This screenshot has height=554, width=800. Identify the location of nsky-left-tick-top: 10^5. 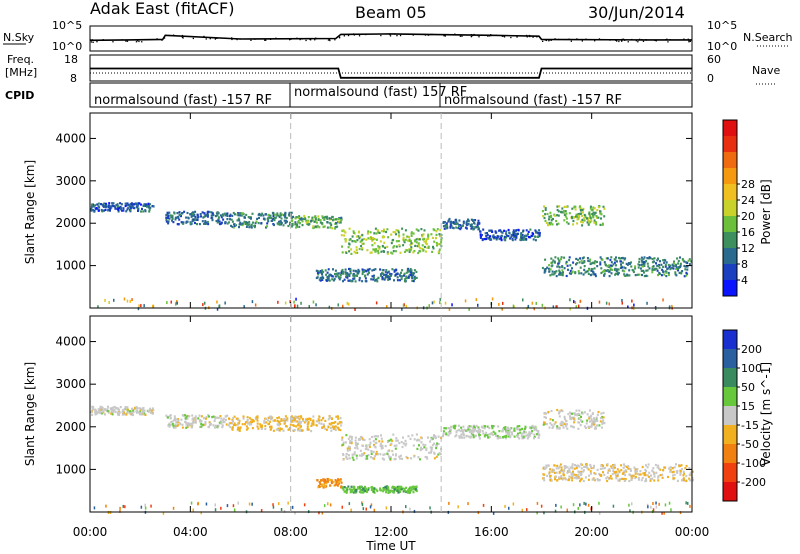
(67, 25).